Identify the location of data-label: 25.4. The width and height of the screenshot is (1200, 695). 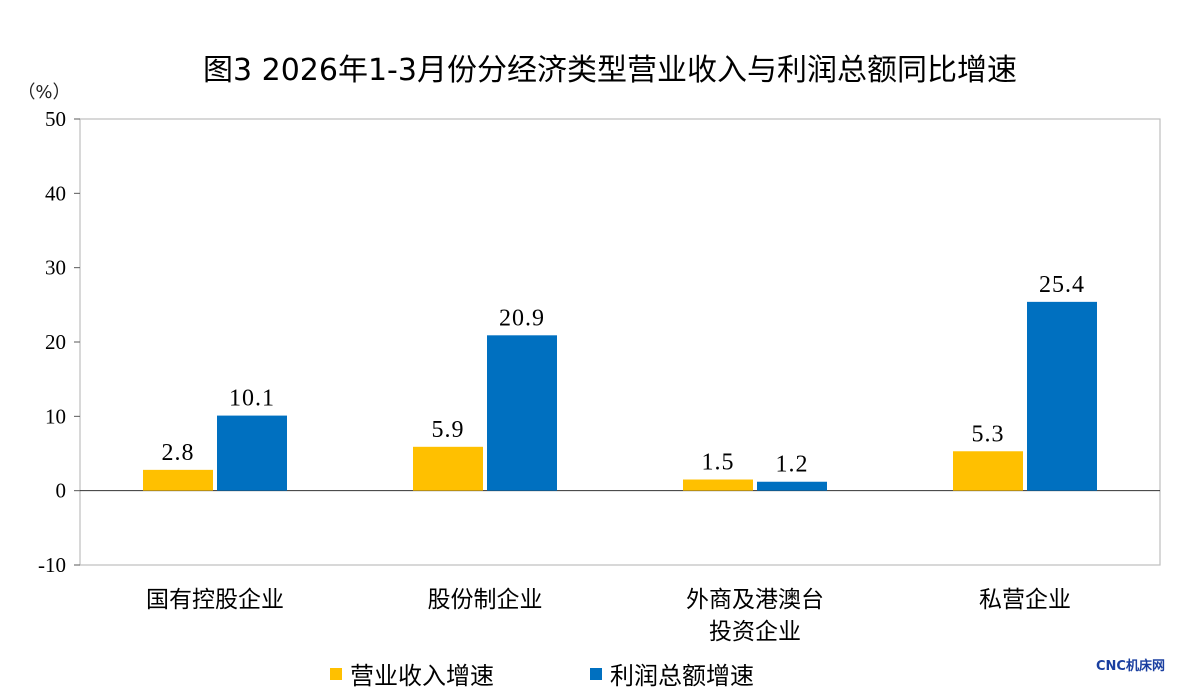
(1062, 285).